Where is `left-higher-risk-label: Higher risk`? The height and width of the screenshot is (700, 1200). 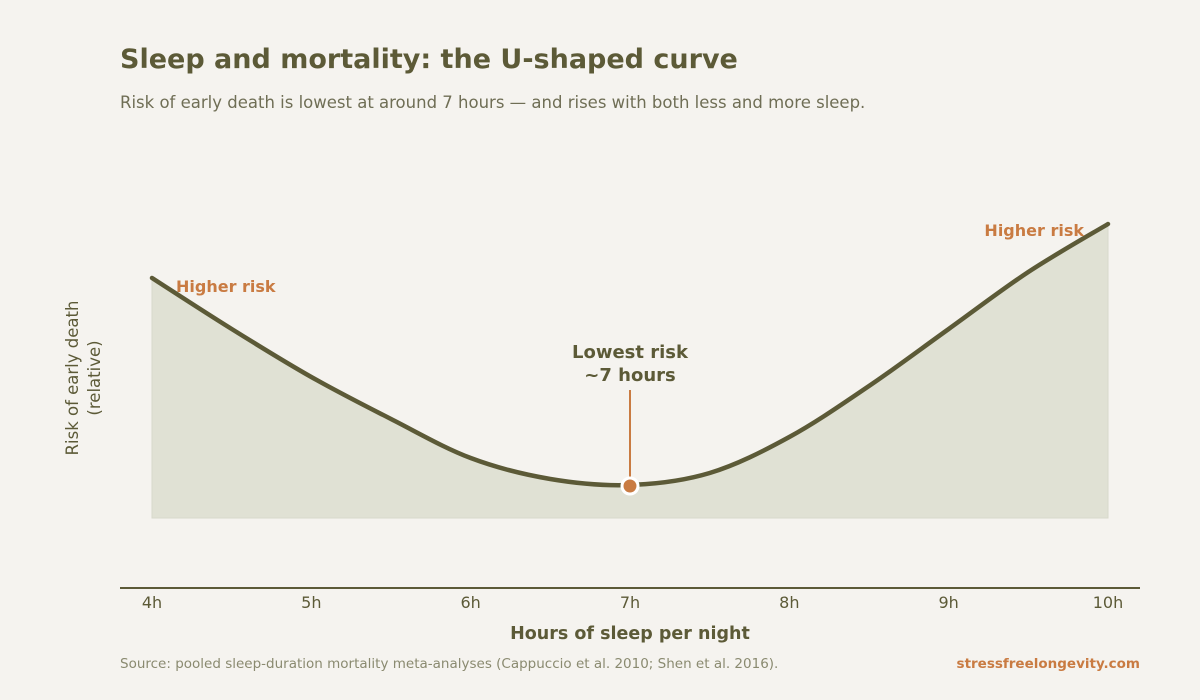 left-higher-risk-label: Higher risk is located at coordinates (226, 286).